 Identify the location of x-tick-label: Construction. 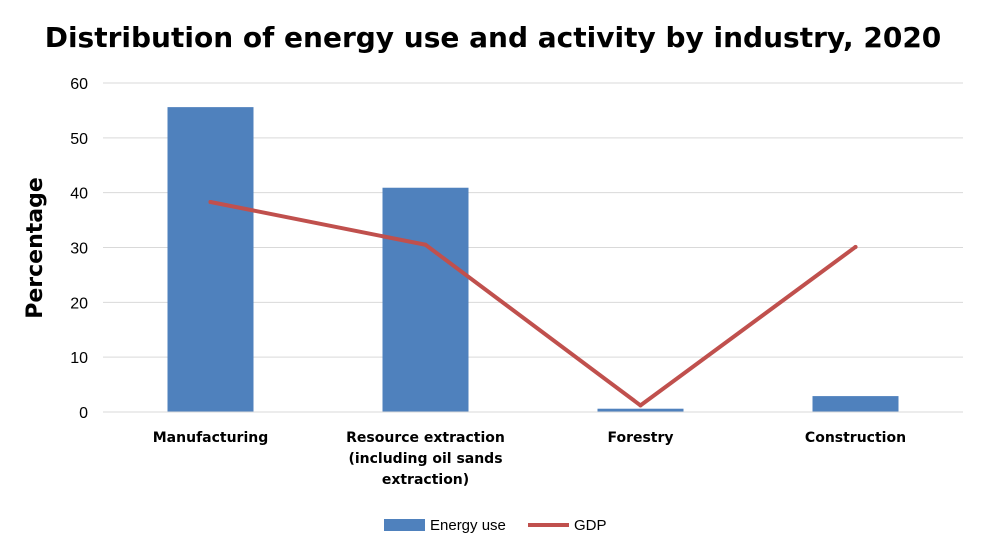
(855, 438).